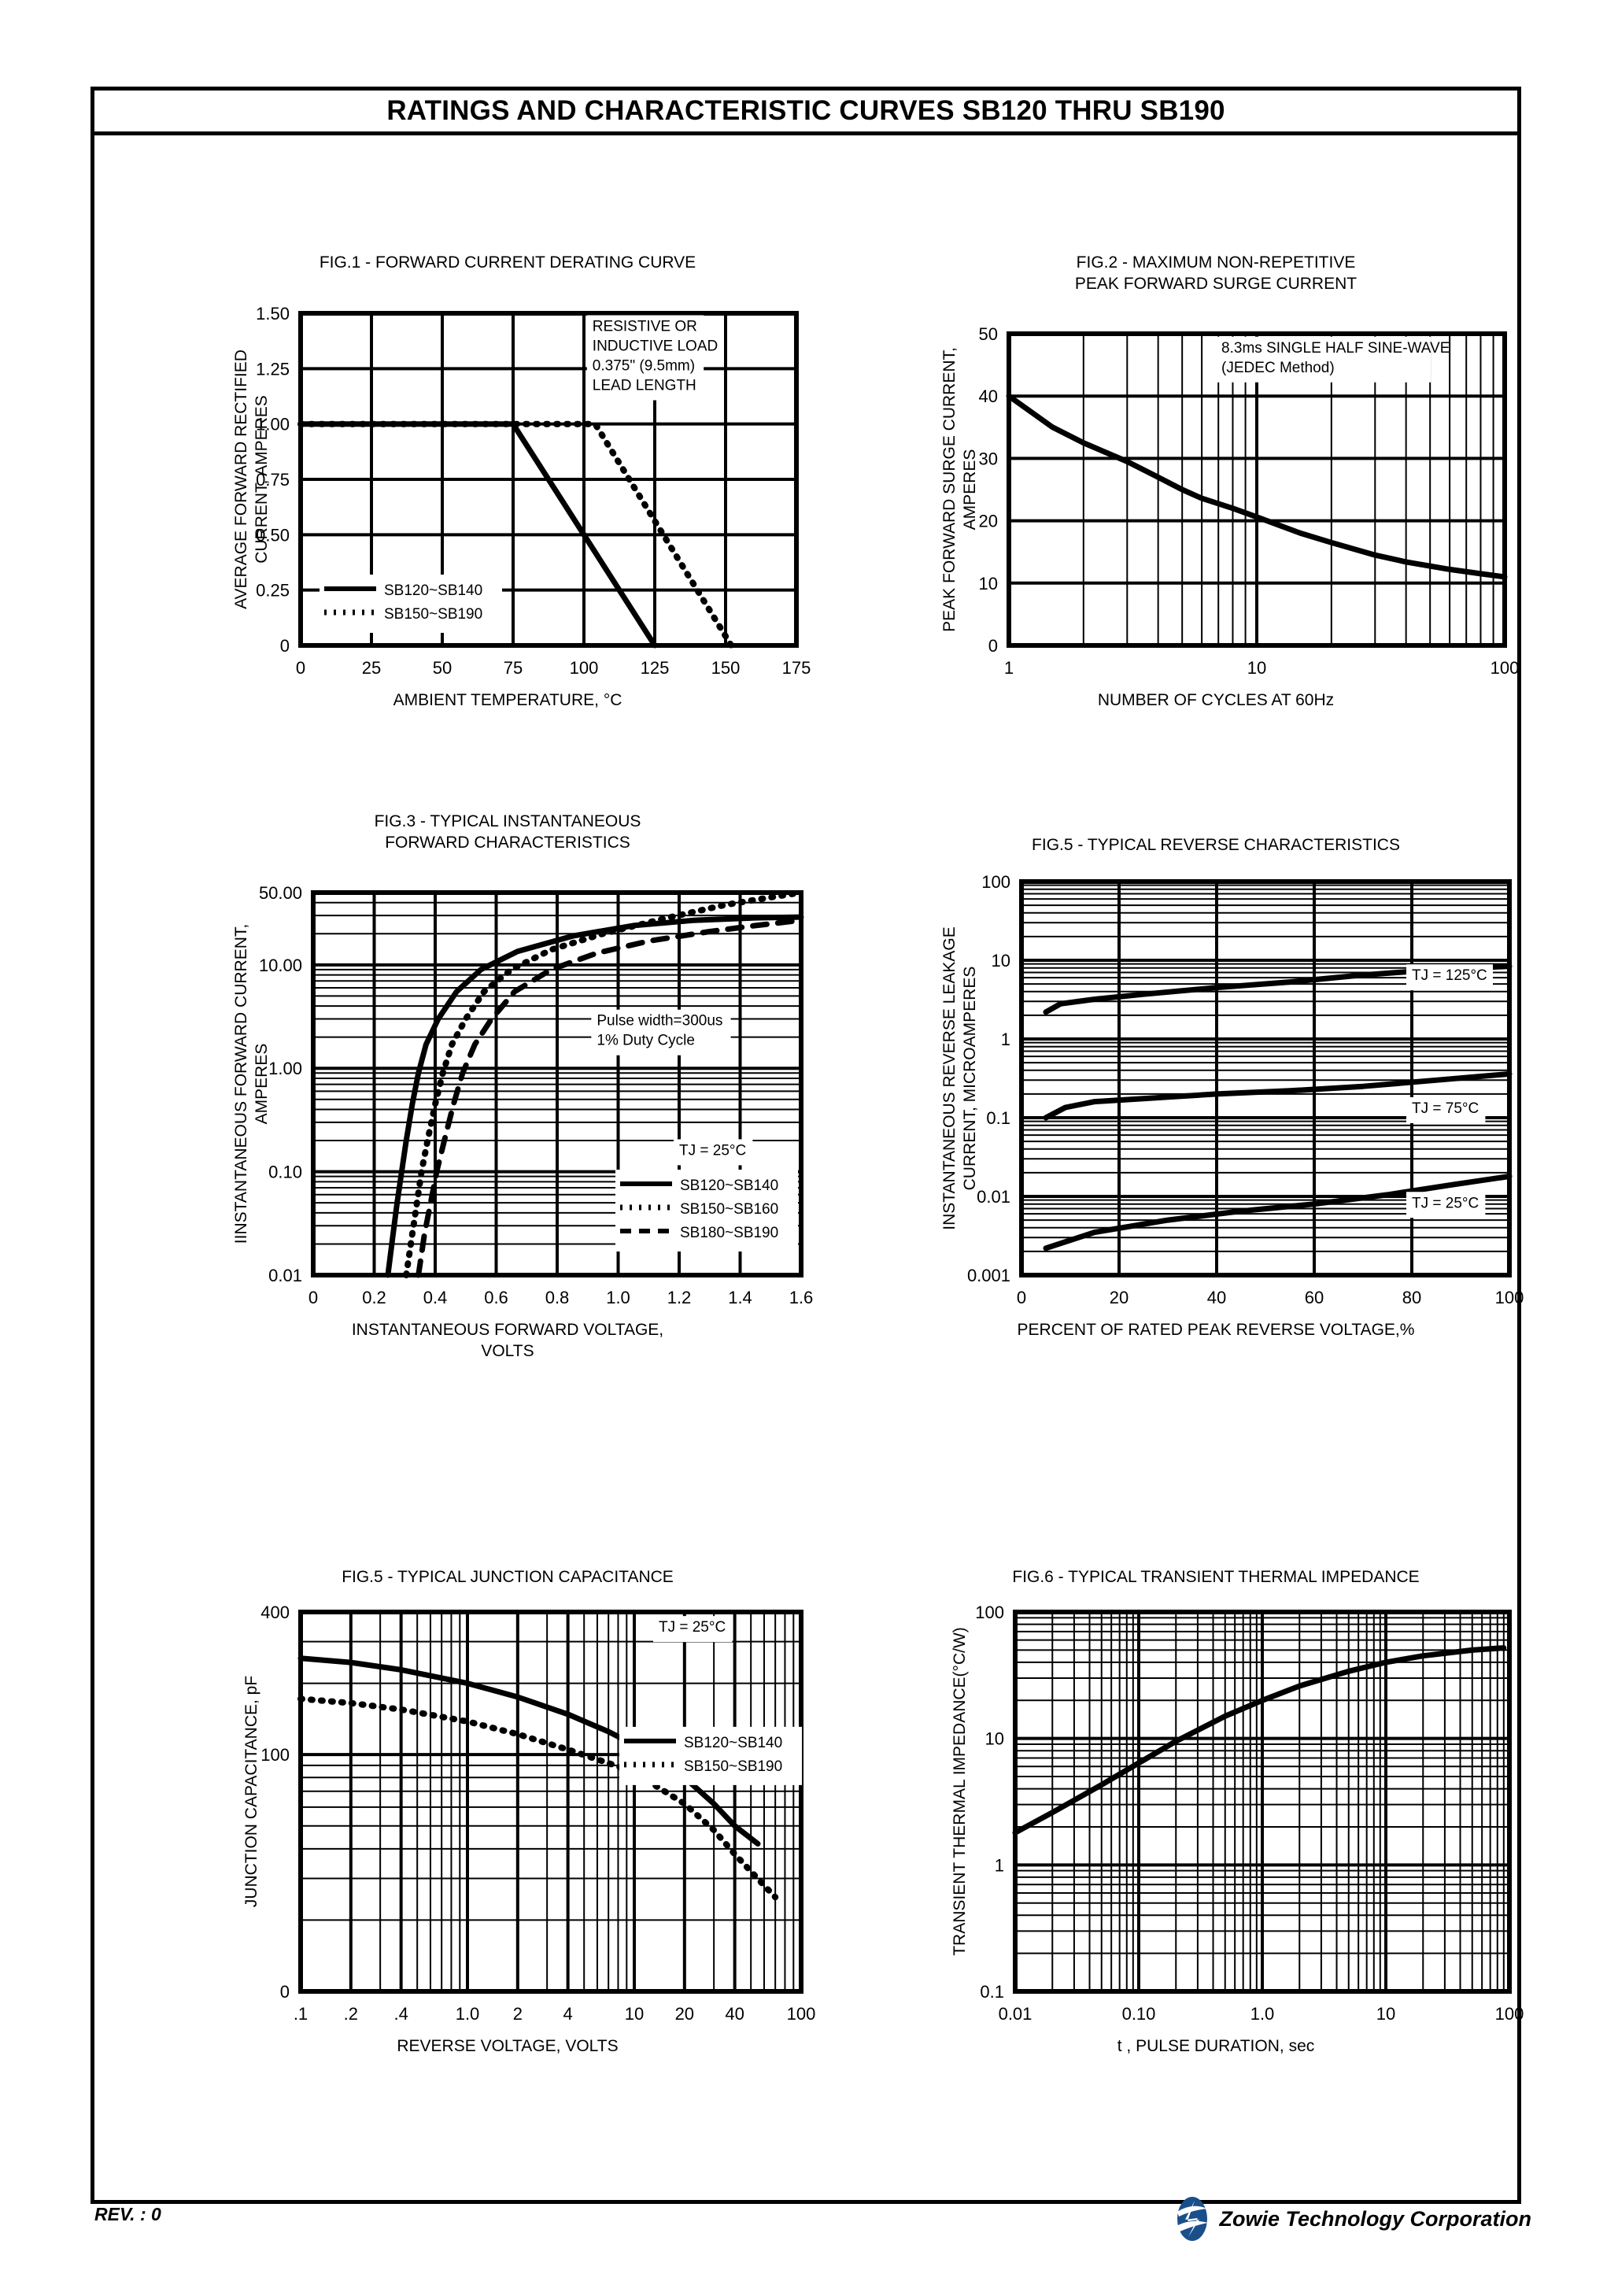  I want to click on chart-annotation: 8.3ms SINGLE HALF SINE-WAVE, so click(1335, 348).